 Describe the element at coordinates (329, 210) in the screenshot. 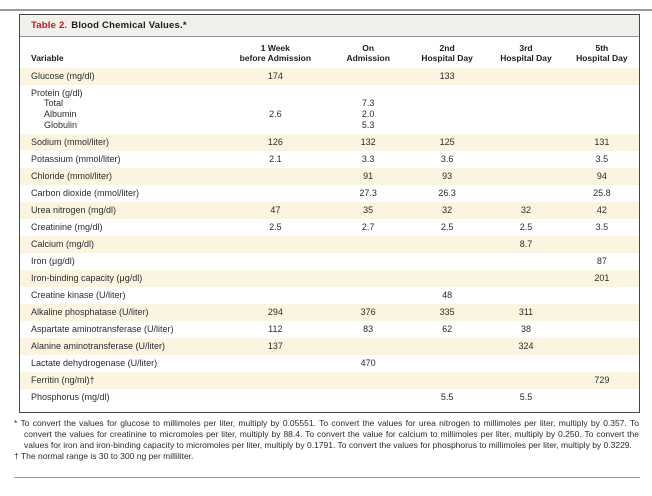

I see `table-row: Urea nitrogen (mg/dl) 47 35 32 32 42` at that location.